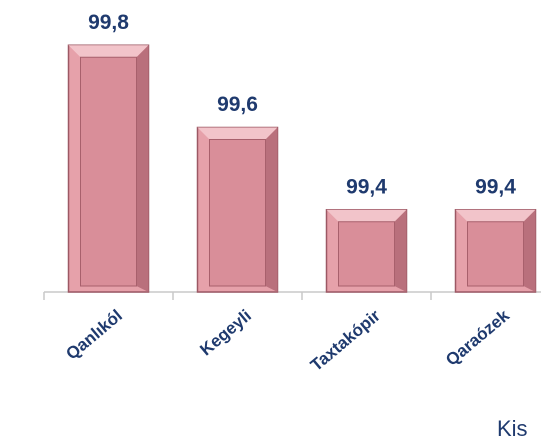  Describe the element at coordinates (477, 338) in the screenshot. I see `x-tick-label: Qaraózek` at that location.